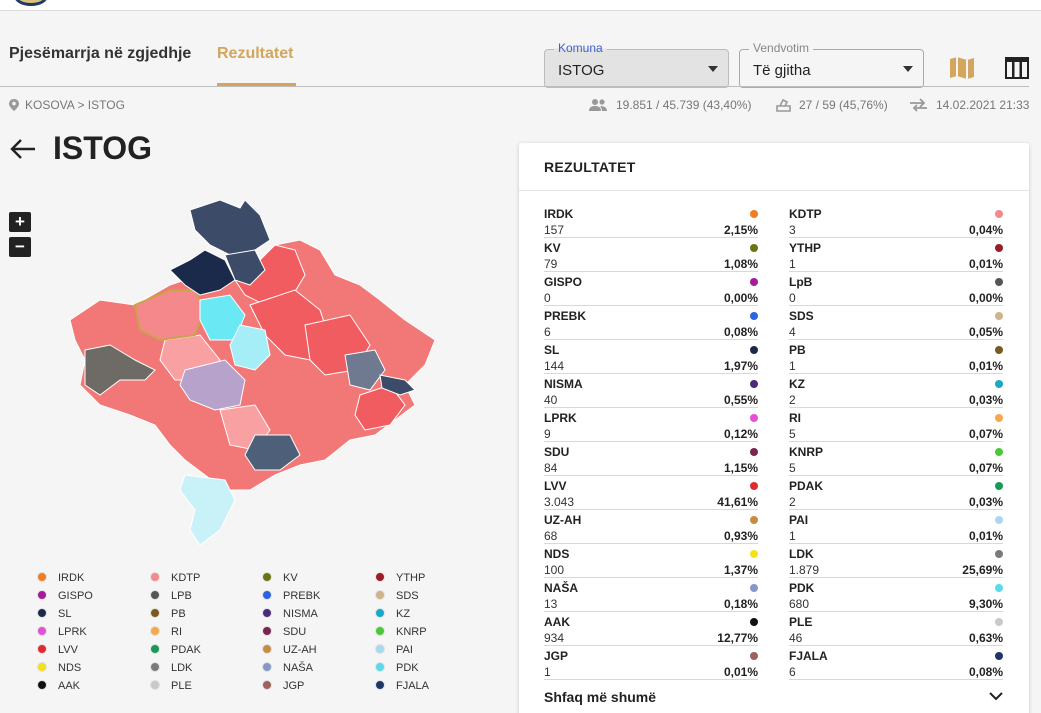 The height and width of the screenshot is (713, 1041). I want to click on legend-item: IRDK, so click(60, 578).